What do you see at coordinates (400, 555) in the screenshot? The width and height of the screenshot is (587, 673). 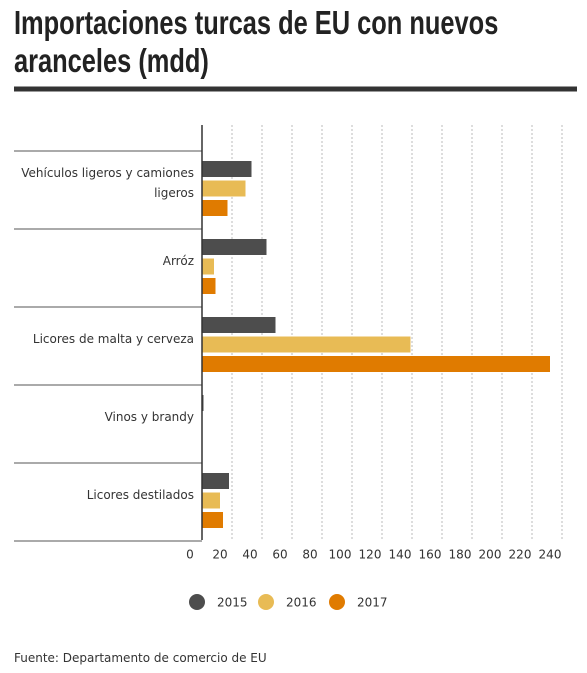 I see `x-tick-label: 140` at bounding box center [400, 555].